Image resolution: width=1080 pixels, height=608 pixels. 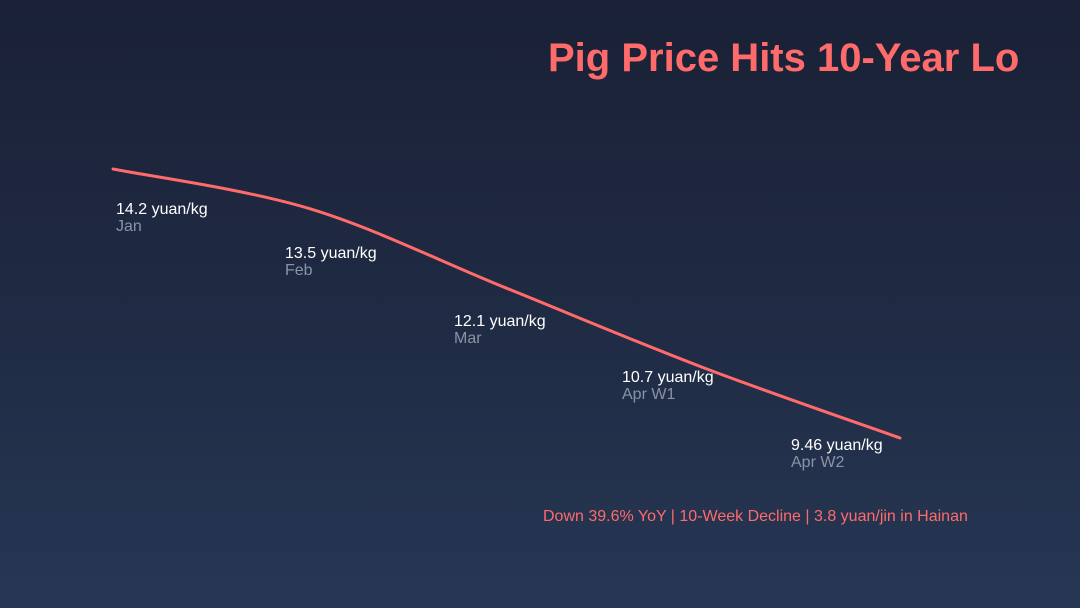 What do you see at coordinates (500, 321) in the screenshot?
I see `value-label: 12.1 yuan/kg` at bounding box center [500, 321].